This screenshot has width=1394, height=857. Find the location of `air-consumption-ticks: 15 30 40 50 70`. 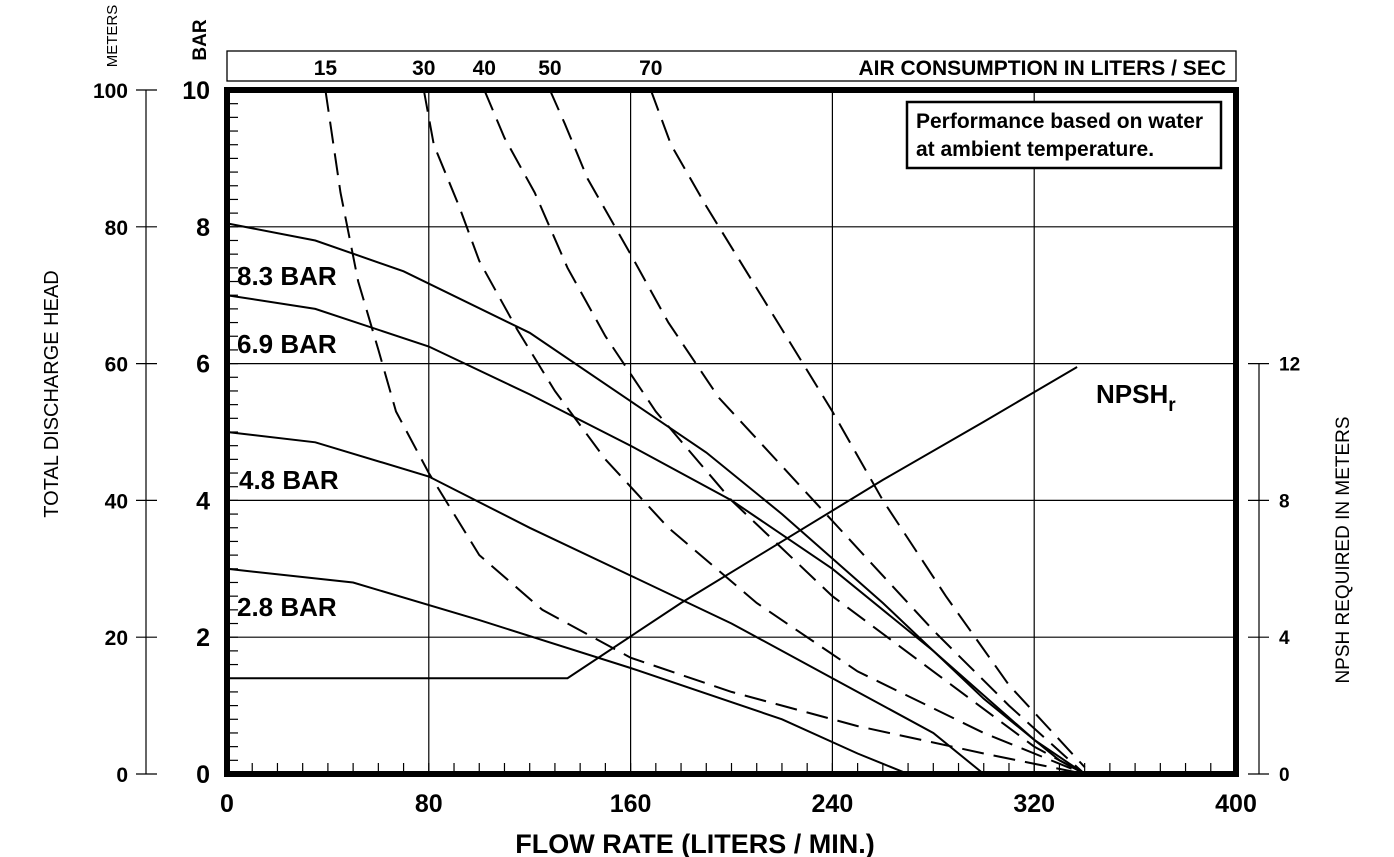

air-consumption-ticks: 15 30 40 50 70 is located at coordinates (488, 68).